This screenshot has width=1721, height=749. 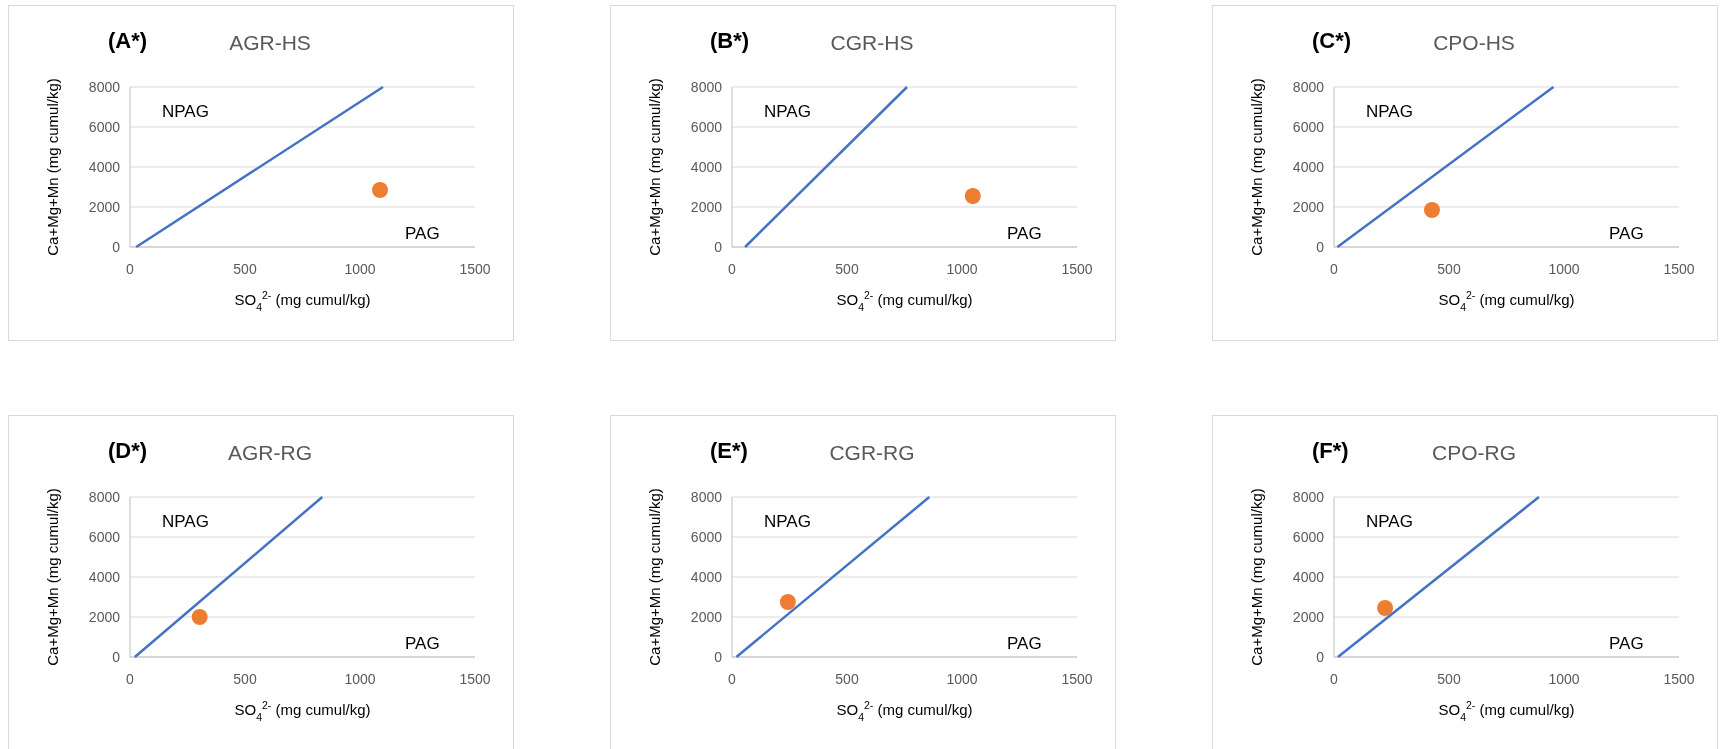 I want to click on chart-title: (D*), so click(x=128, y=450).